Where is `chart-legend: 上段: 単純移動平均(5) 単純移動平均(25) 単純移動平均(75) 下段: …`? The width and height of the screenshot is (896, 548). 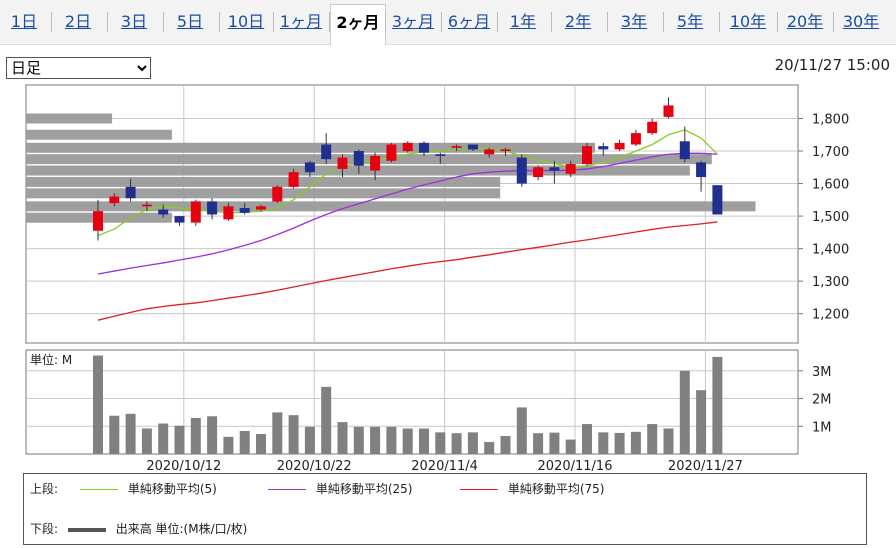 chart-legend: 上段: 単純移動平均(5) 単純移動平均(25) 単純移動平均(75) 下段: … is located at coordinates (445, 509).